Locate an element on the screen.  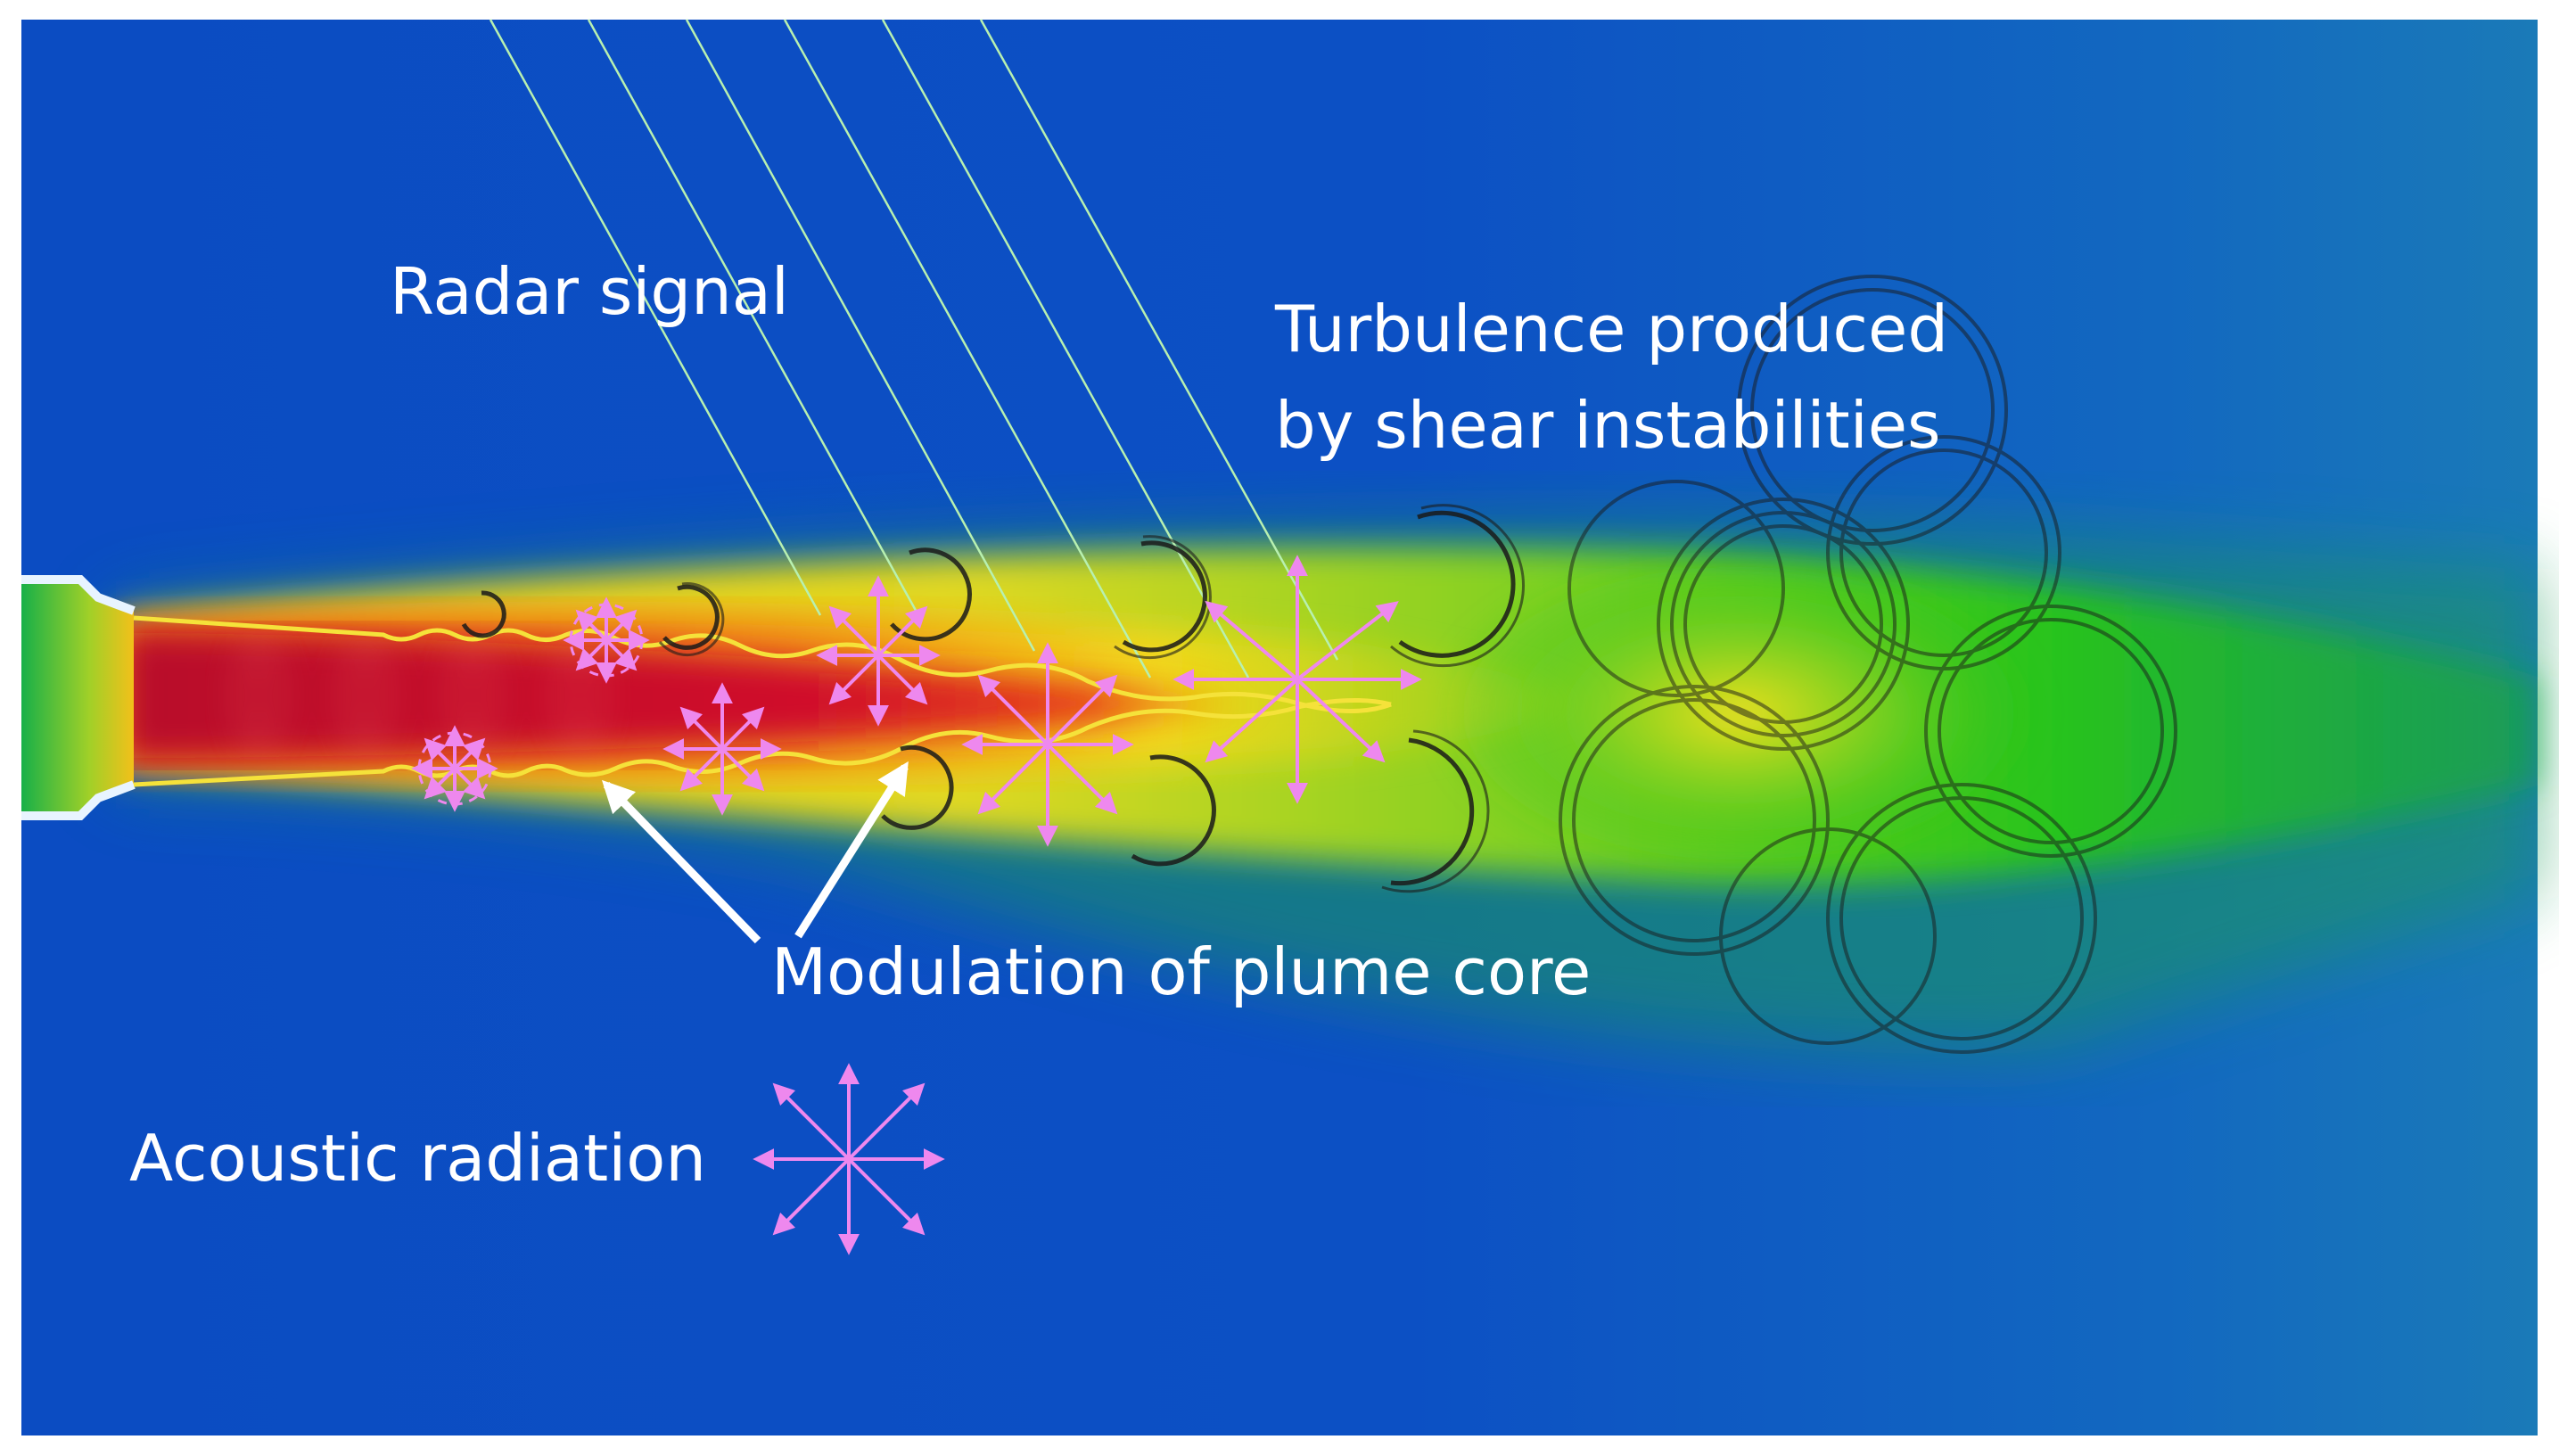
modulation-pointer-arrows is located at coordinates (755, 852).